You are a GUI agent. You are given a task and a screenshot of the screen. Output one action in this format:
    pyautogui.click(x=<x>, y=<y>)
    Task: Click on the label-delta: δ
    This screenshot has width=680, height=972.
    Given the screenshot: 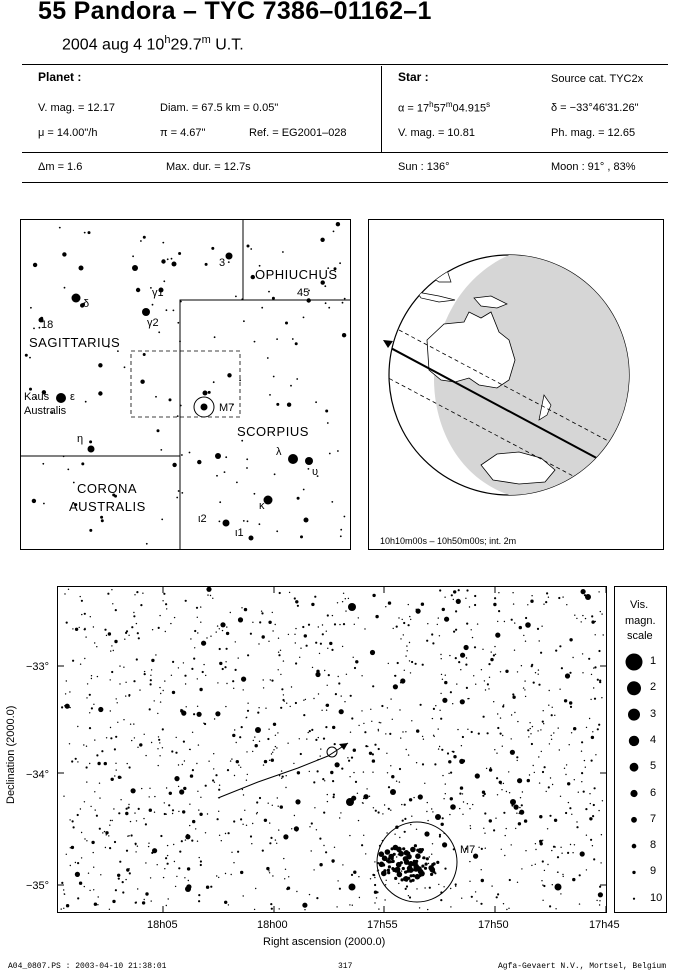 What is the action you would take?
    pyautogui.click(x=86, y=304)
    